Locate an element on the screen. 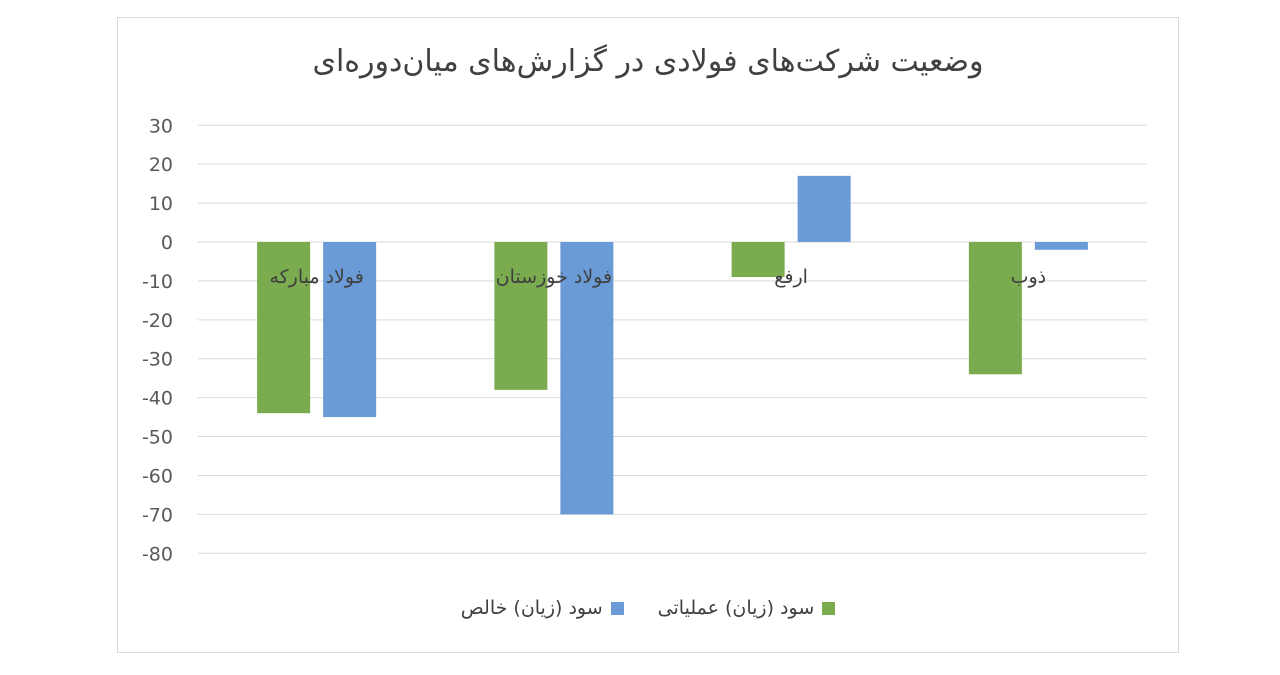 The height and width of the screenshot is (675, 1280). legend-item-net: سود (زیان) خالص is located at coordinates (542, 608).